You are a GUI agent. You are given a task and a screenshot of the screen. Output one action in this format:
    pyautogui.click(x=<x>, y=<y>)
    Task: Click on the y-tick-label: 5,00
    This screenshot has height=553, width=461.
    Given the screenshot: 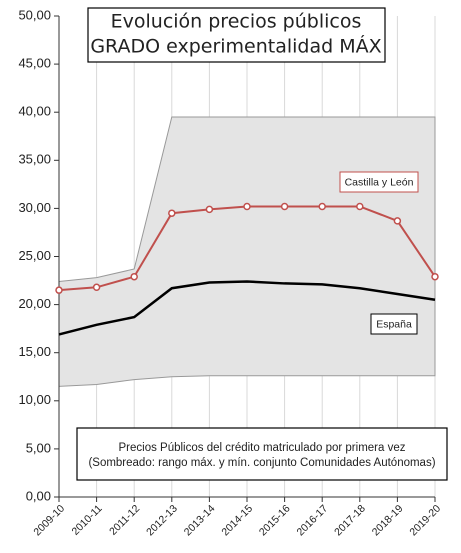 What is the action you would take?
    pyautogui.click(x=38, y=447)
    